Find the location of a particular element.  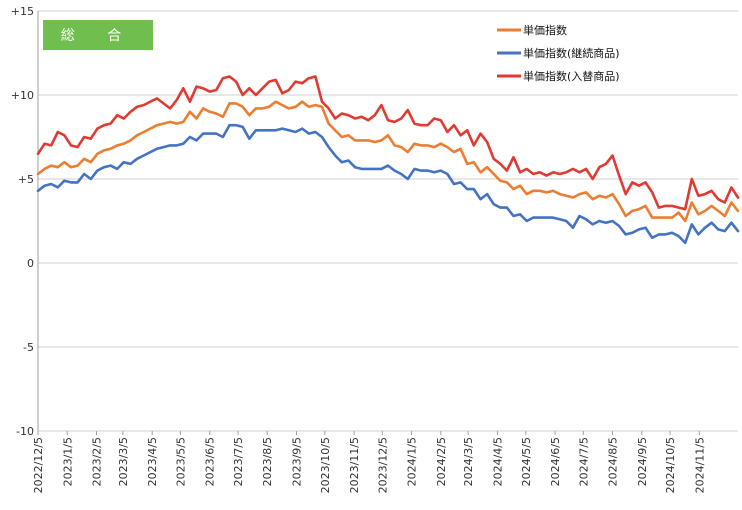

legend-label: 単価指数(継続商品) is located at coordinates (571, 53).